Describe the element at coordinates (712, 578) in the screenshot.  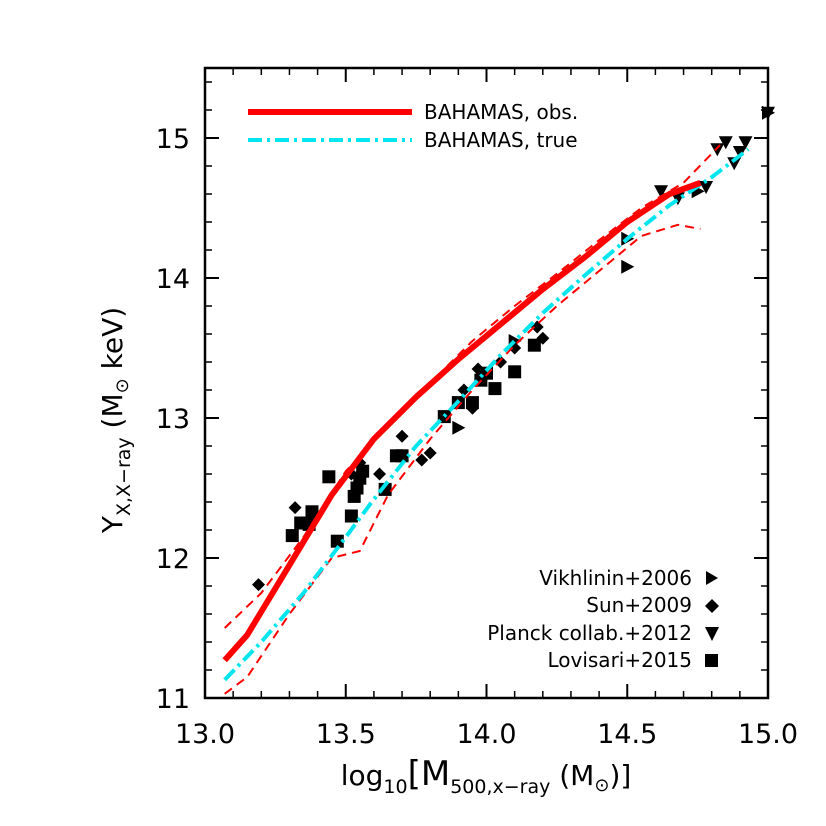
I see `legend-marker-vikhlinin` at that location.